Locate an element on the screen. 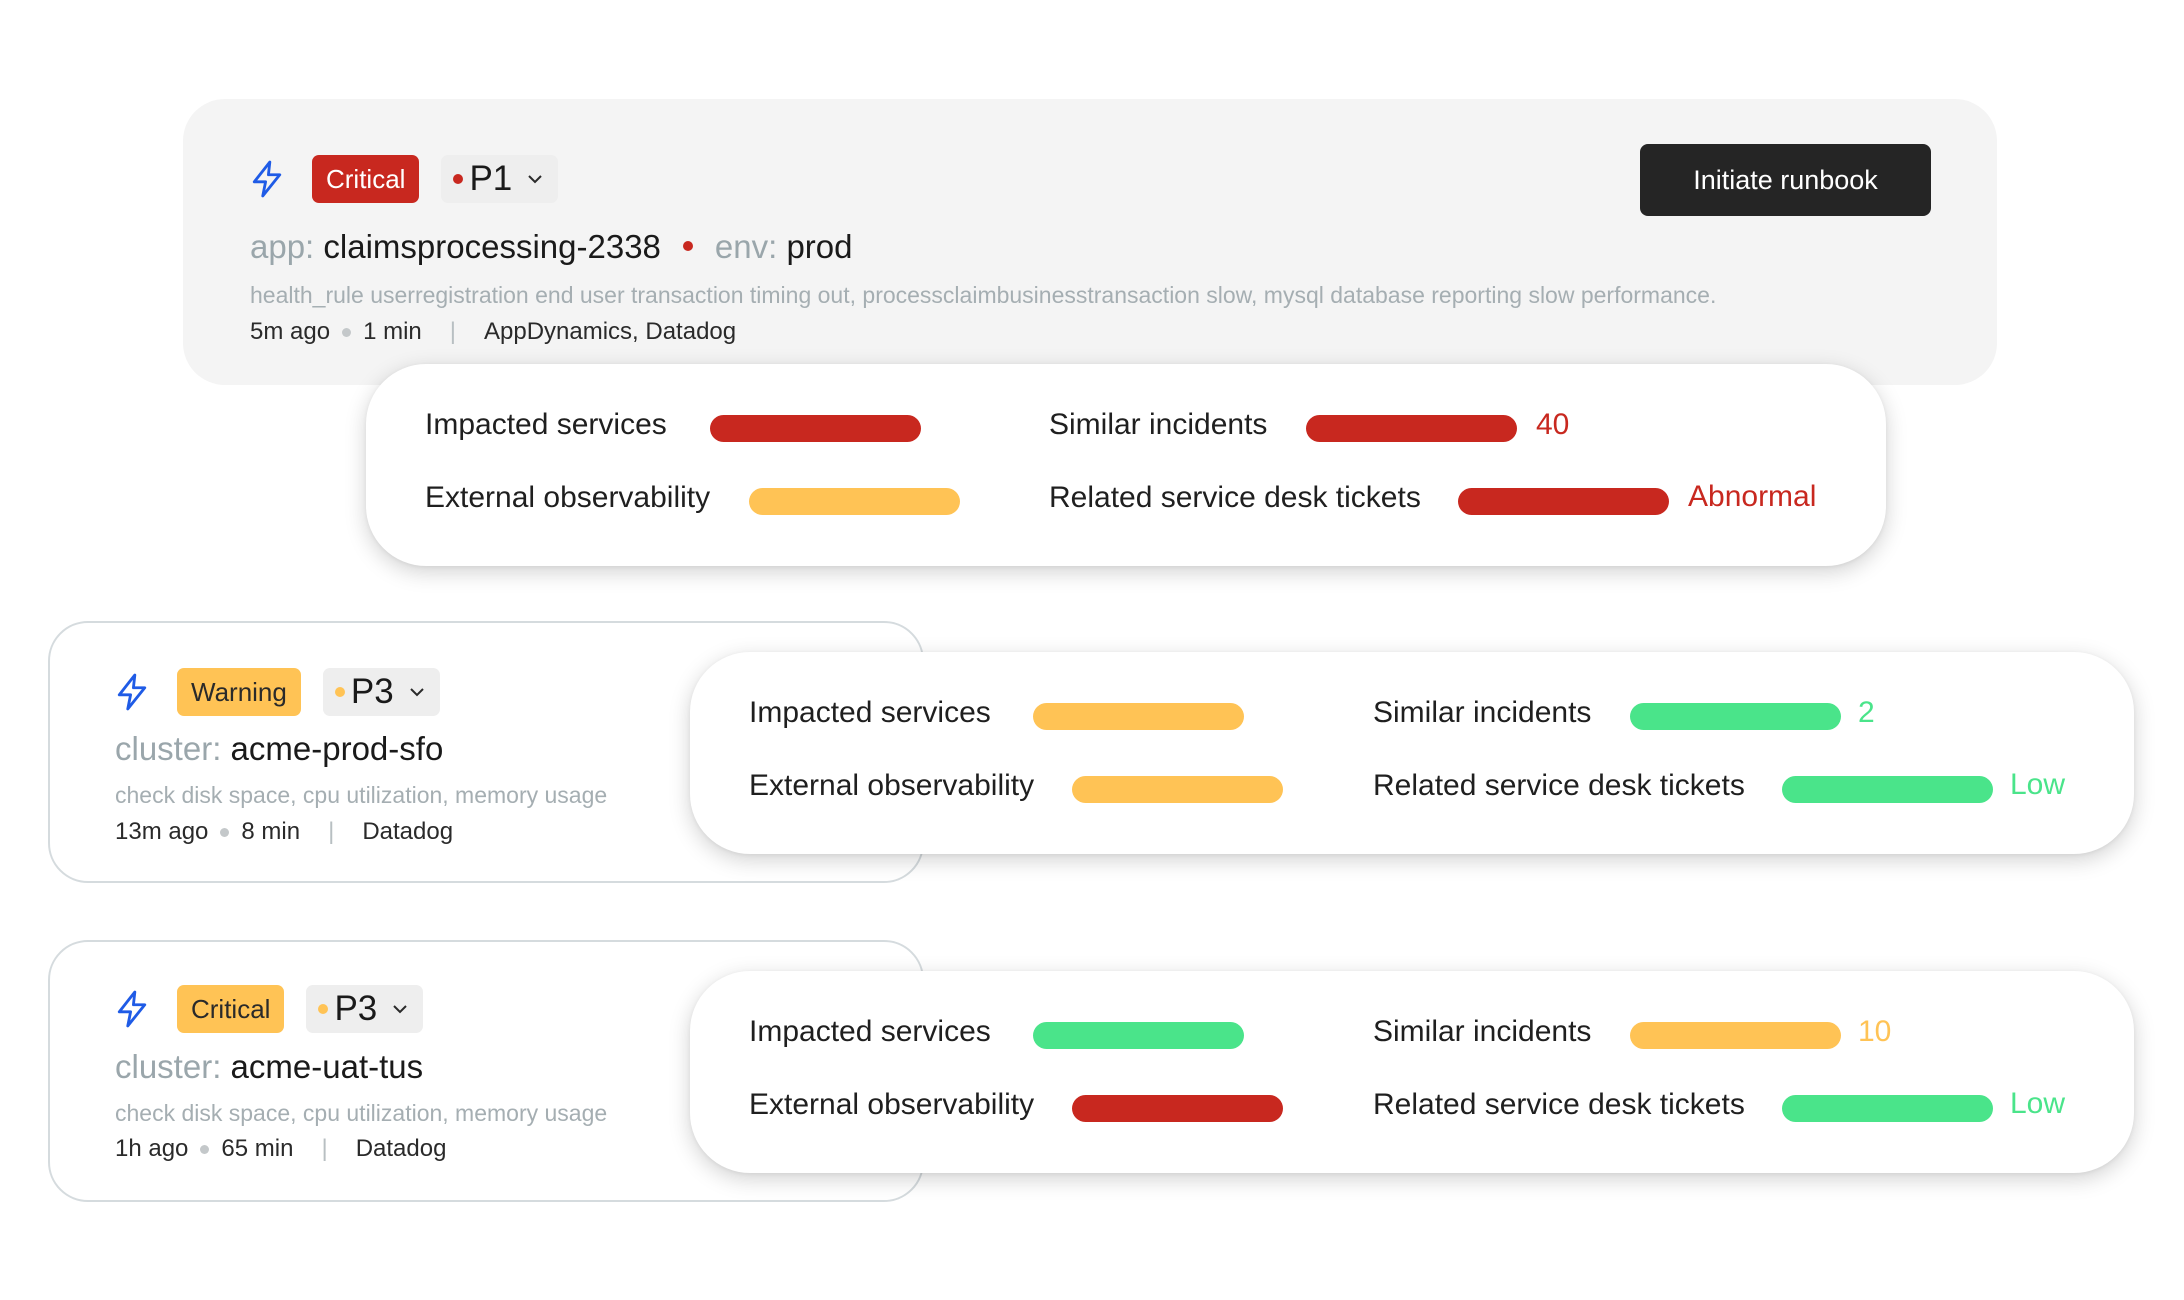 Image resolution: width=2184 pixels, height=1300 pixels. incident-2-title: cluster: acme-prod-sfo is located at coordinates (279, 748).